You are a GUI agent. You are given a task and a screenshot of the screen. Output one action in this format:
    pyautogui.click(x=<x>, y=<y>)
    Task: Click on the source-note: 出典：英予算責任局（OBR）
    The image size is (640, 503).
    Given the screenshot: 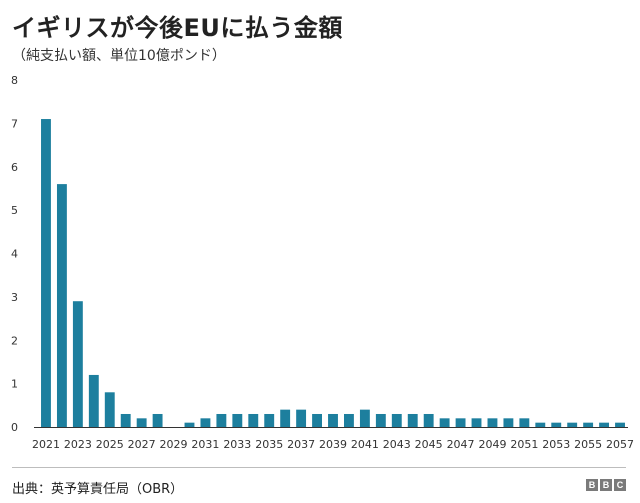 What is the action you would take?
    pyautogui.click(x=98, y=489)
    